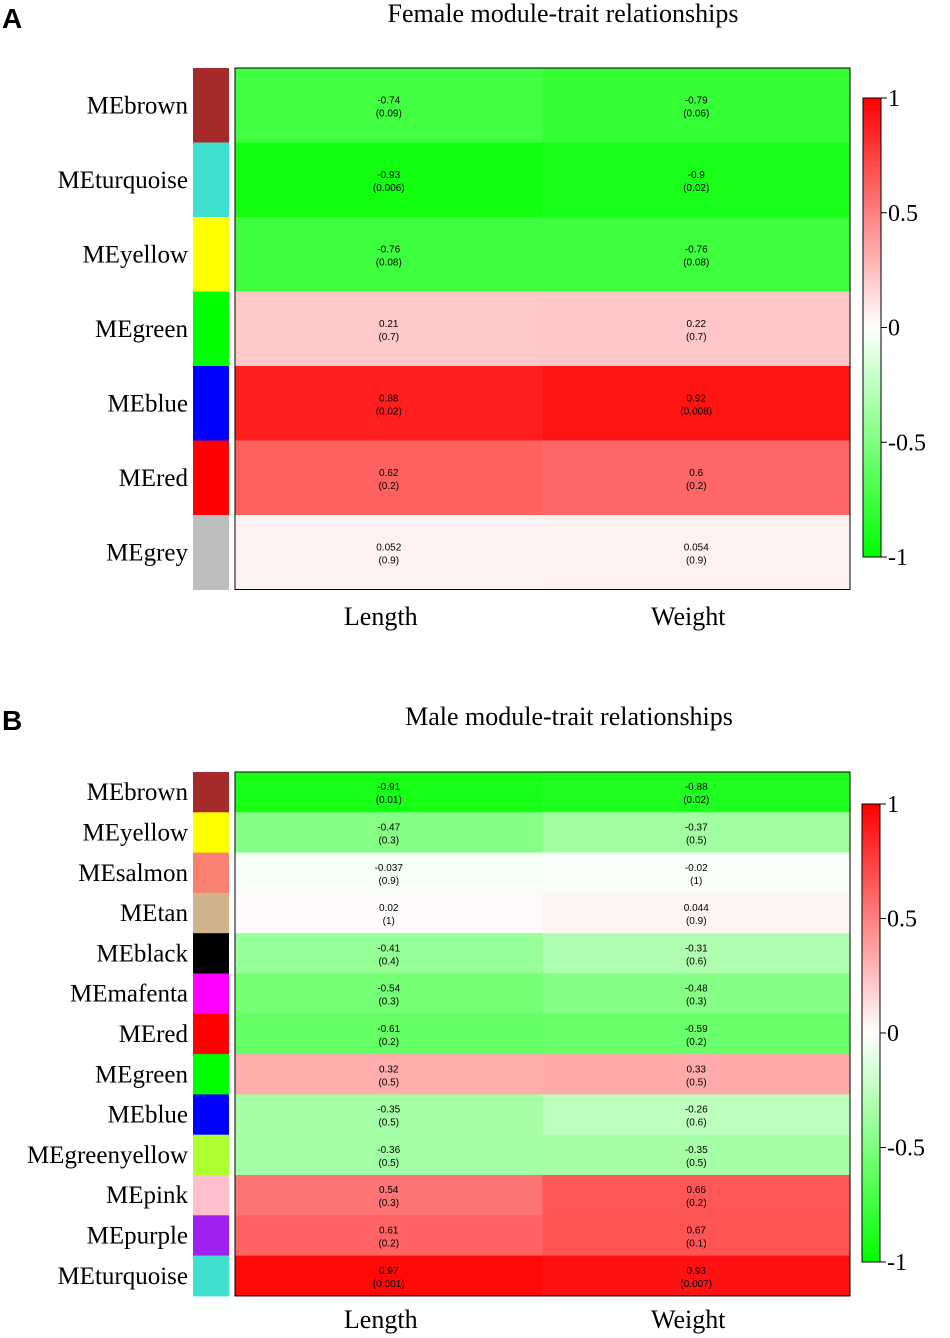 This screenshot has width=950, height=1338. What do you see at coordinates (389, 1230) in the screenshot?
I see `cell-correlation: 0.61` at bounding box center [389, 1230].